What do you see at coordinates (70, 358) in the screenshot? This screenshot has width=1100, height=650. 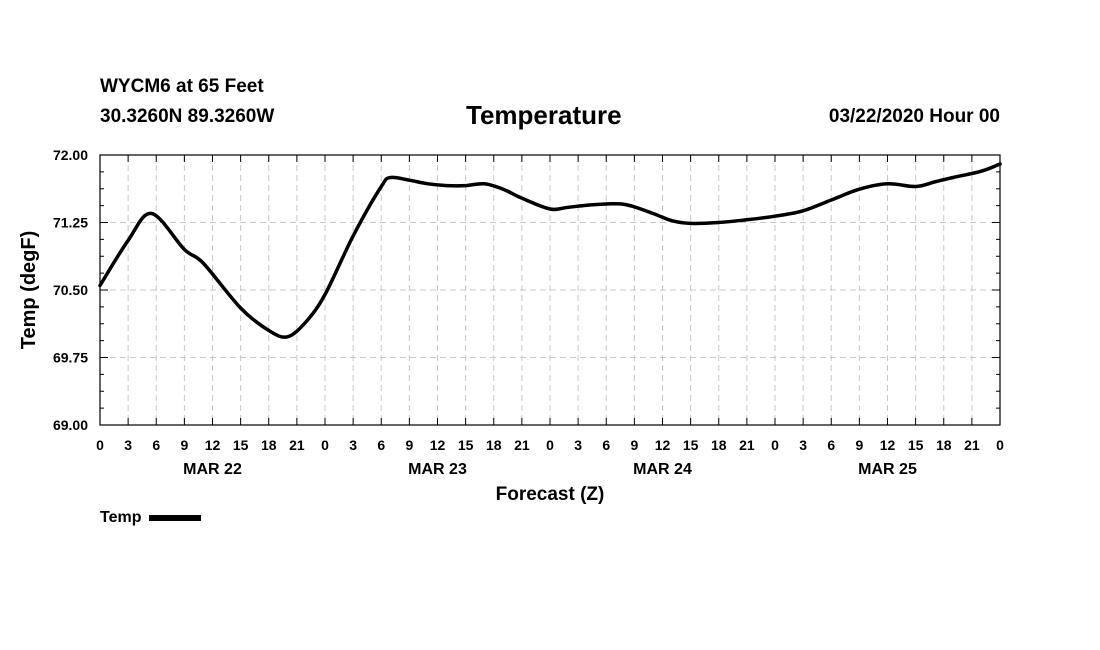 I see `y-tick-label: 69.75` at bounding box center [70, 358].